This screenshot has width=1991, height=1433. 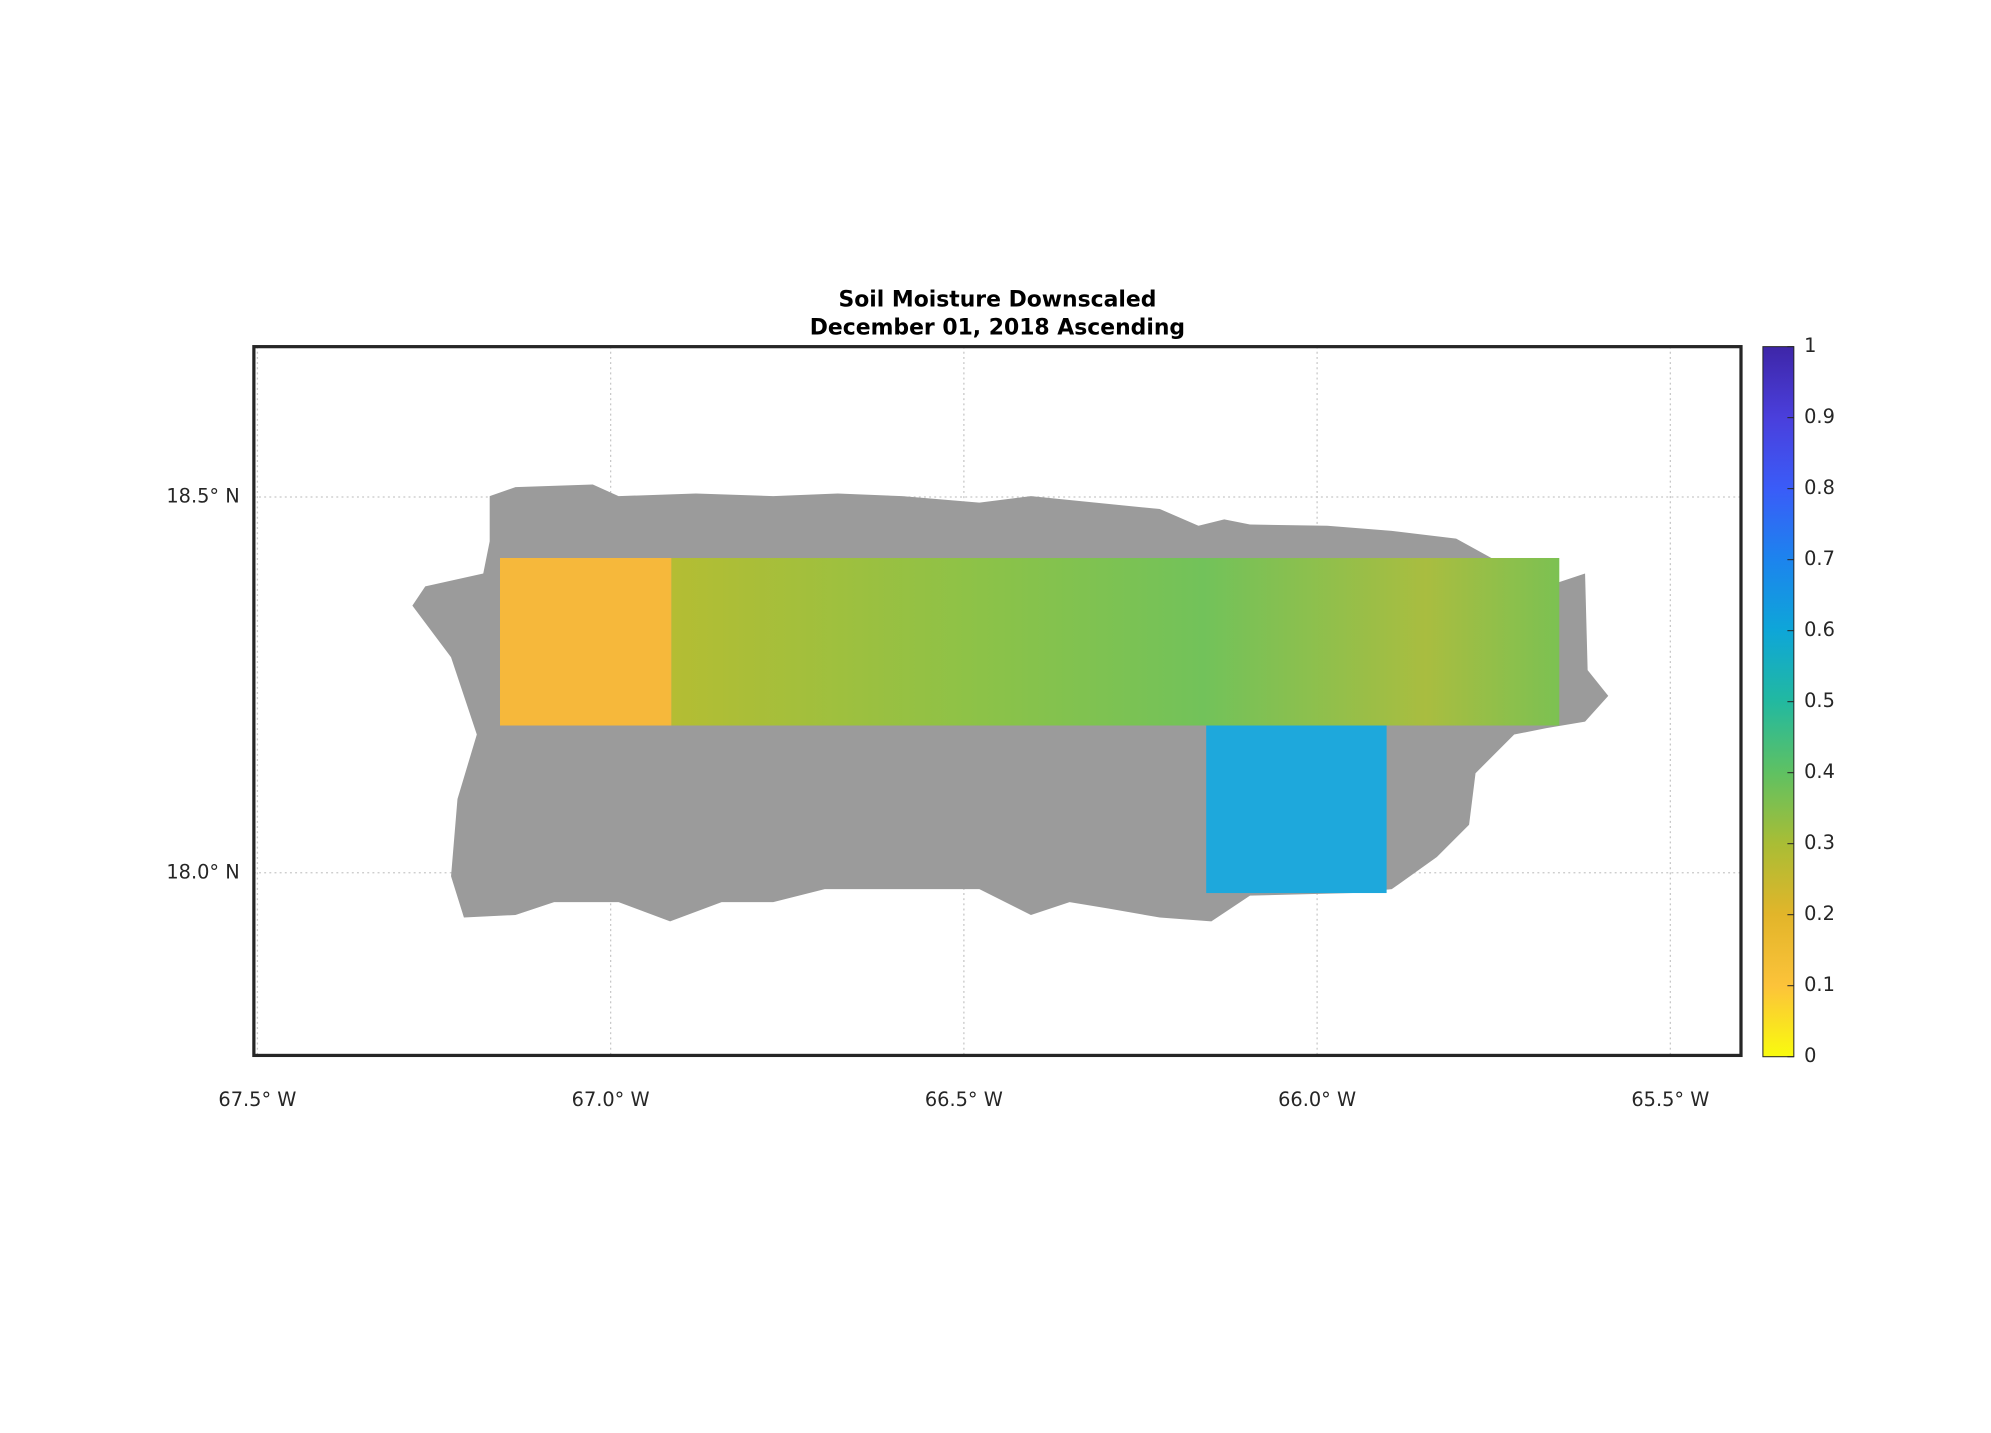 I want to click on colorbar-tick-label: 0.5, so click(x=1819, y=700).